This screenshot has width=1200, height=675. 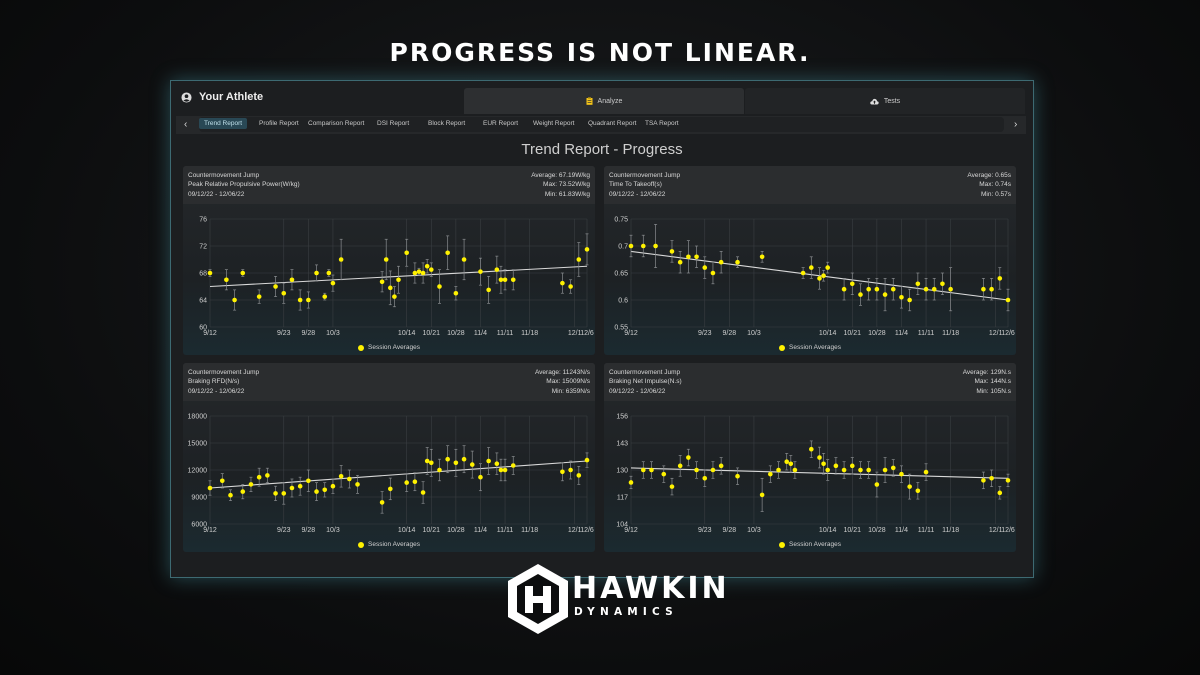 I want to click on tab-tests: Tests, so click(x=885, y=101).